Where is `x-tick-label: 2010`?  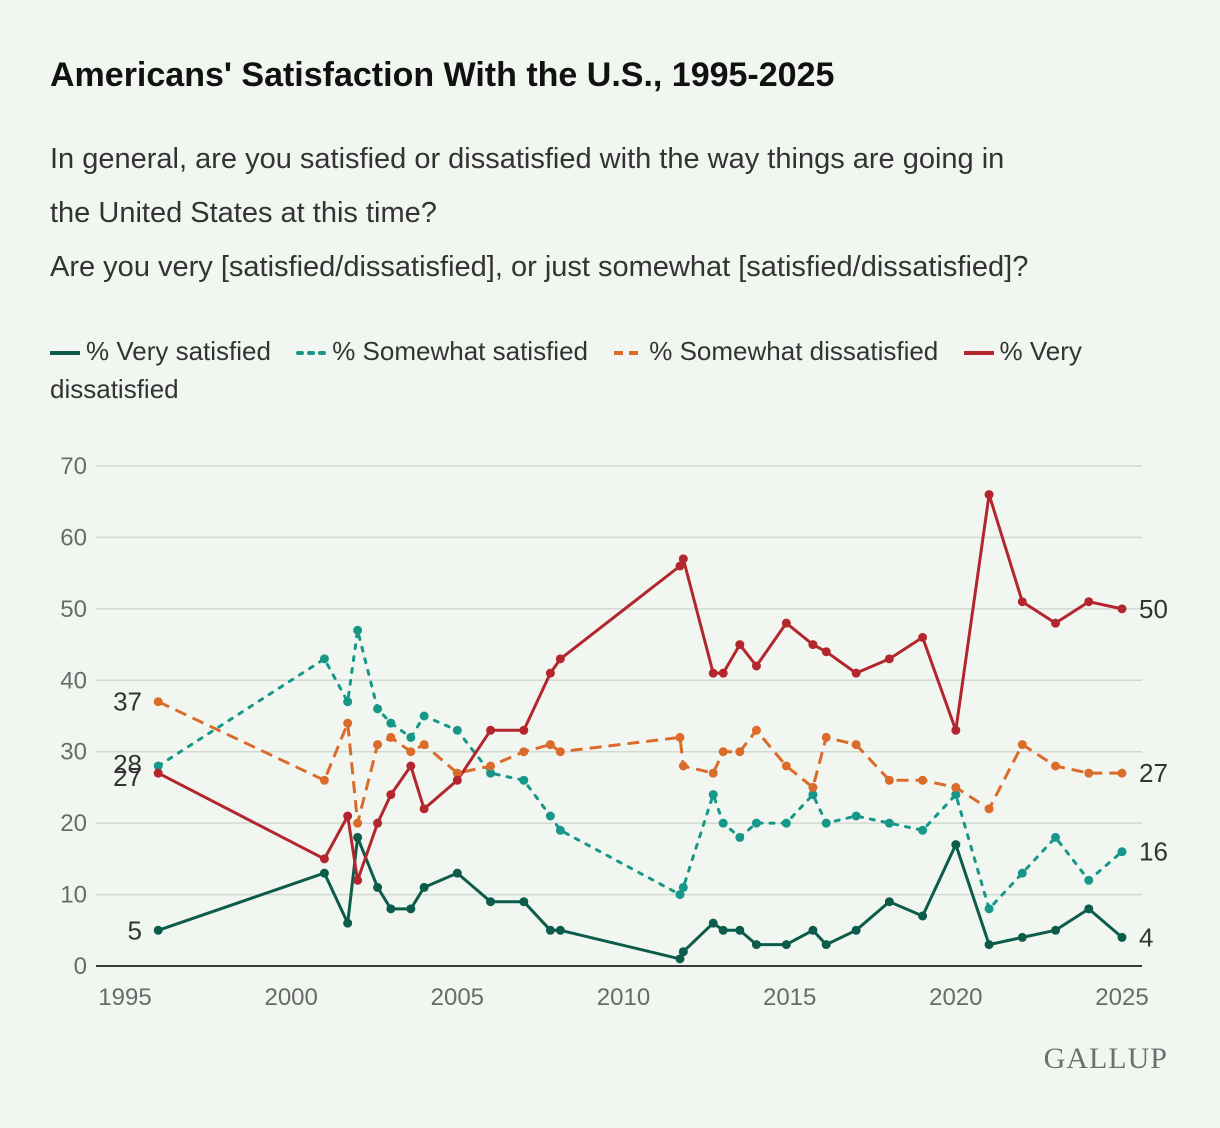
x-tick-label: 2010 is located at coordinates (623, 997).